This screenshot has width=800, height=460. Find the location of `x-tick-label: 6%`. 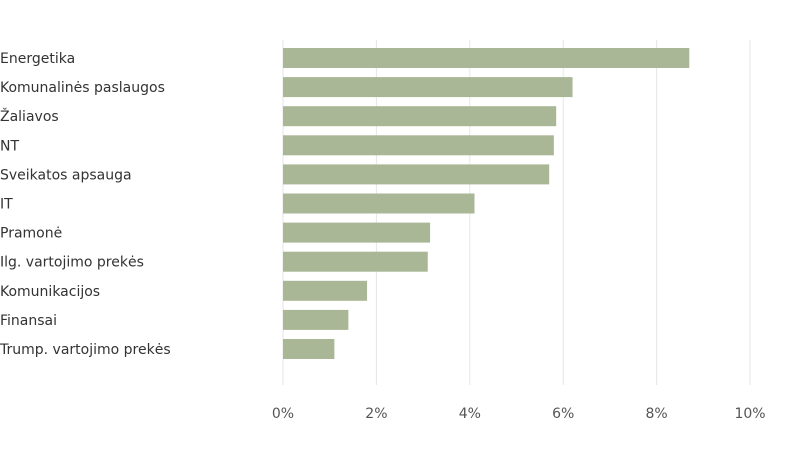

x-tick-label: 6% is located at coordinates (563, 414).